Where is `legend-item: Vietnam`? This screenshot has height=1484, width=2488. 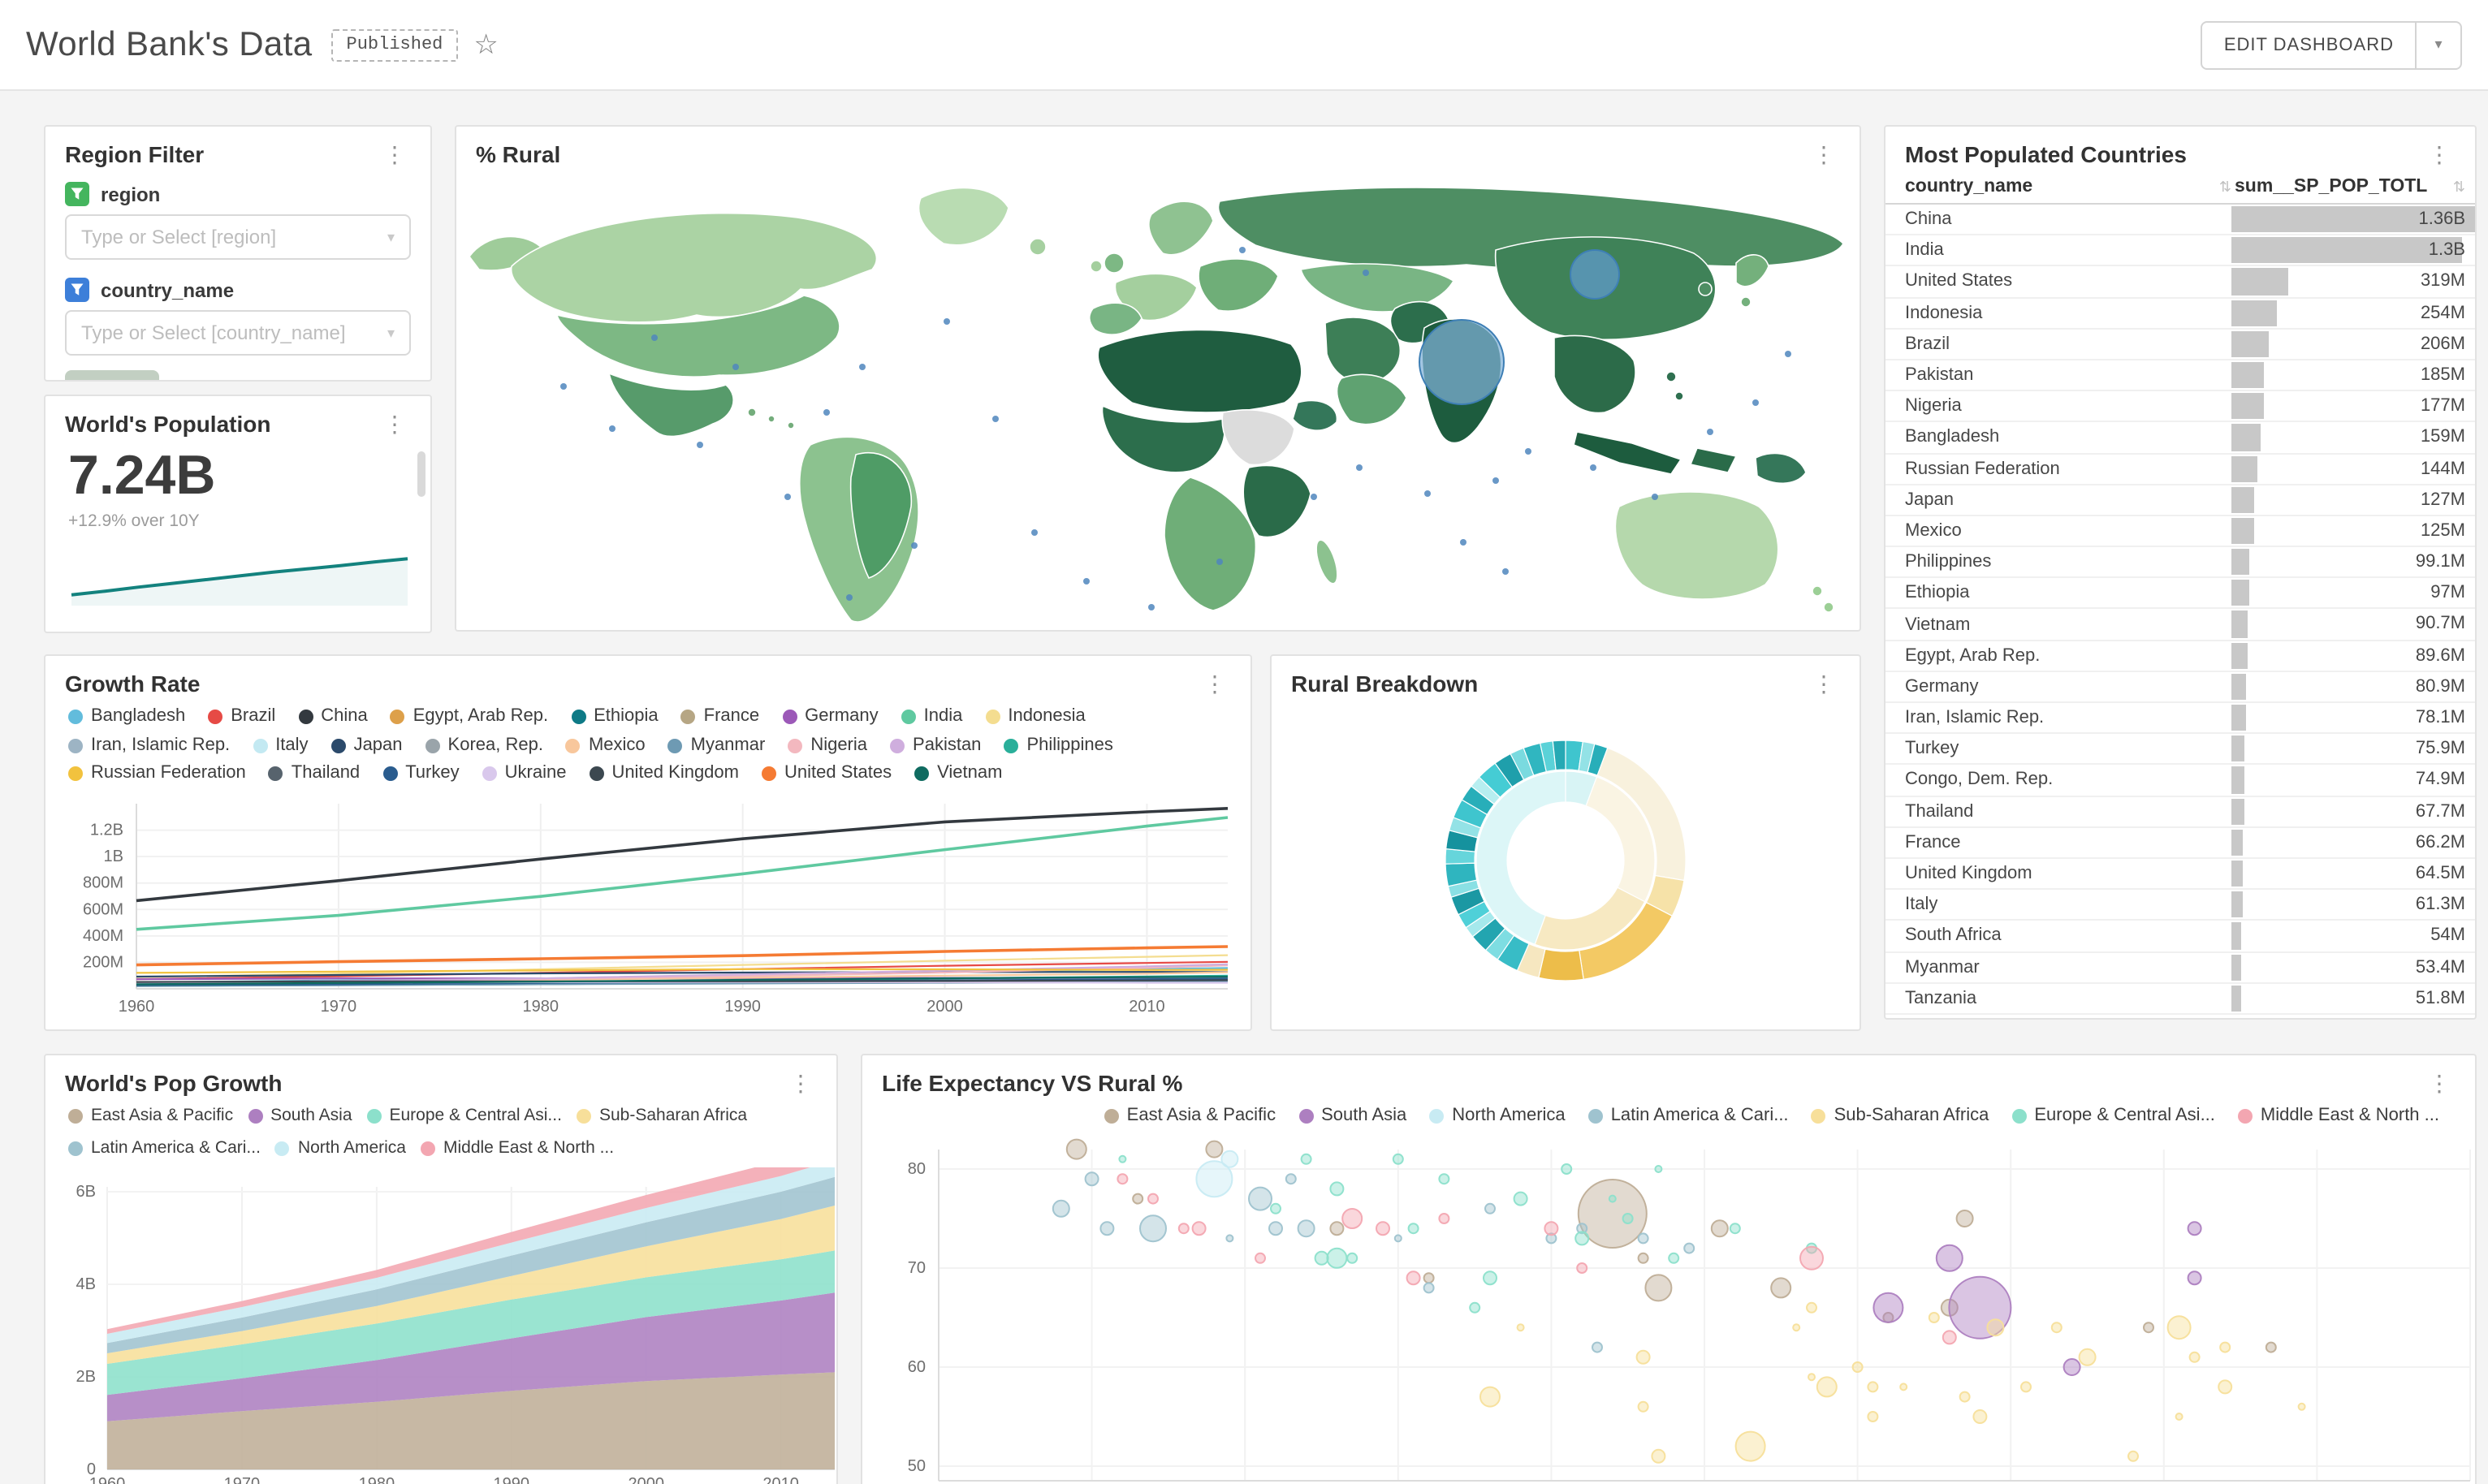
legend-item: Vietnam is located at coordinates (958, 774).